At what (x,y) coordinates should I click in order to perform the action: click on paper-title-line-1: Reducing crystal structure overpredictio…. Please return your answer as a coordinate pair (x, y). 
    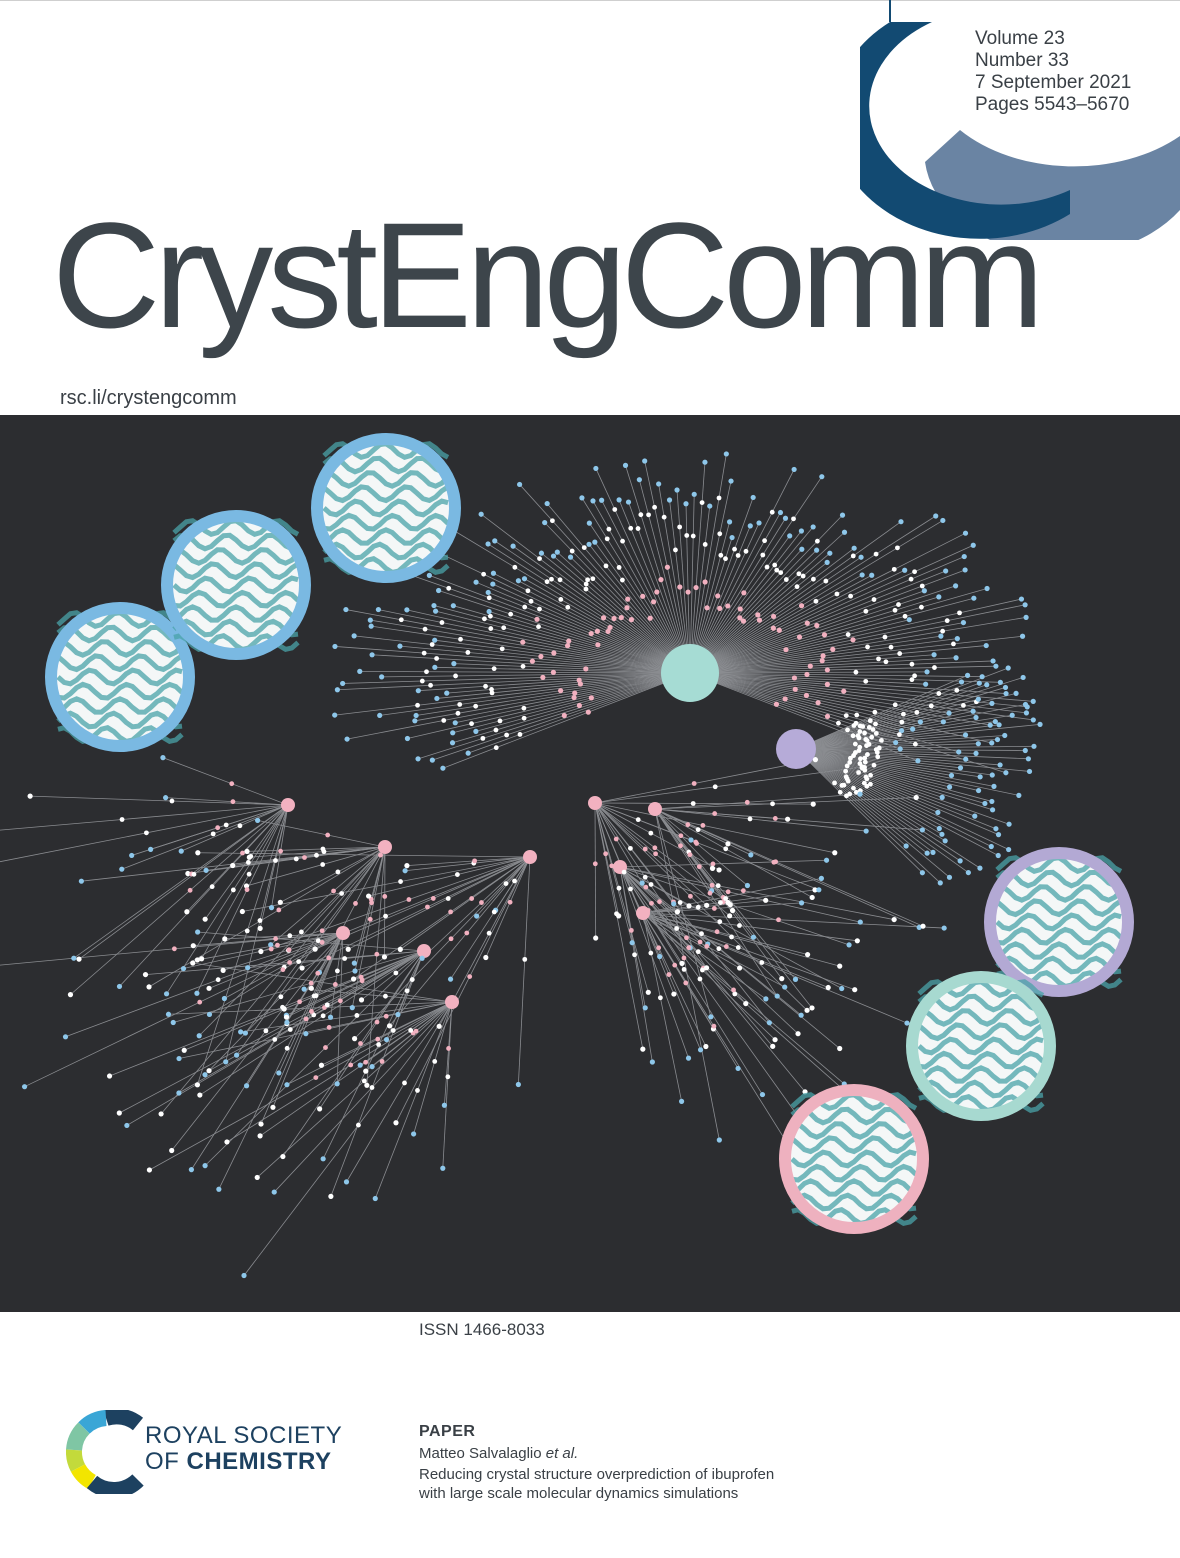
    Looking at the image, I should click on (597, 1474).